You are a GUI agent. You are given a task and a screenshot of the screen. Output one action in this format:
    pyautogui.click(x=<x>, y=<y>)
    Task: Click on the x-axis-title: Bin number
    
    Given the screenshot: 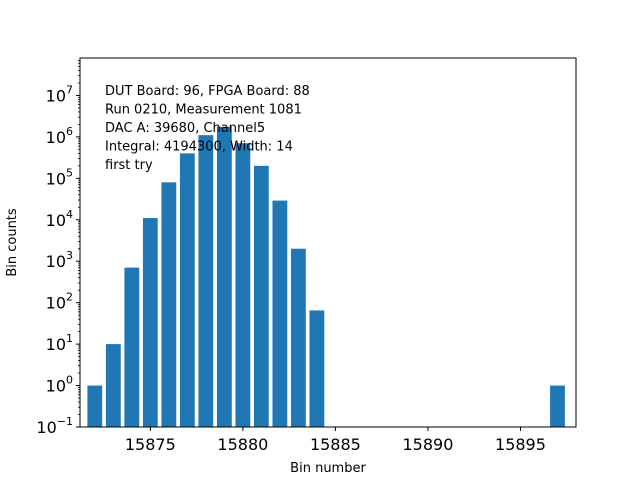 What is the action you would take?
    pyautogui.click(x=328, y=468)
    